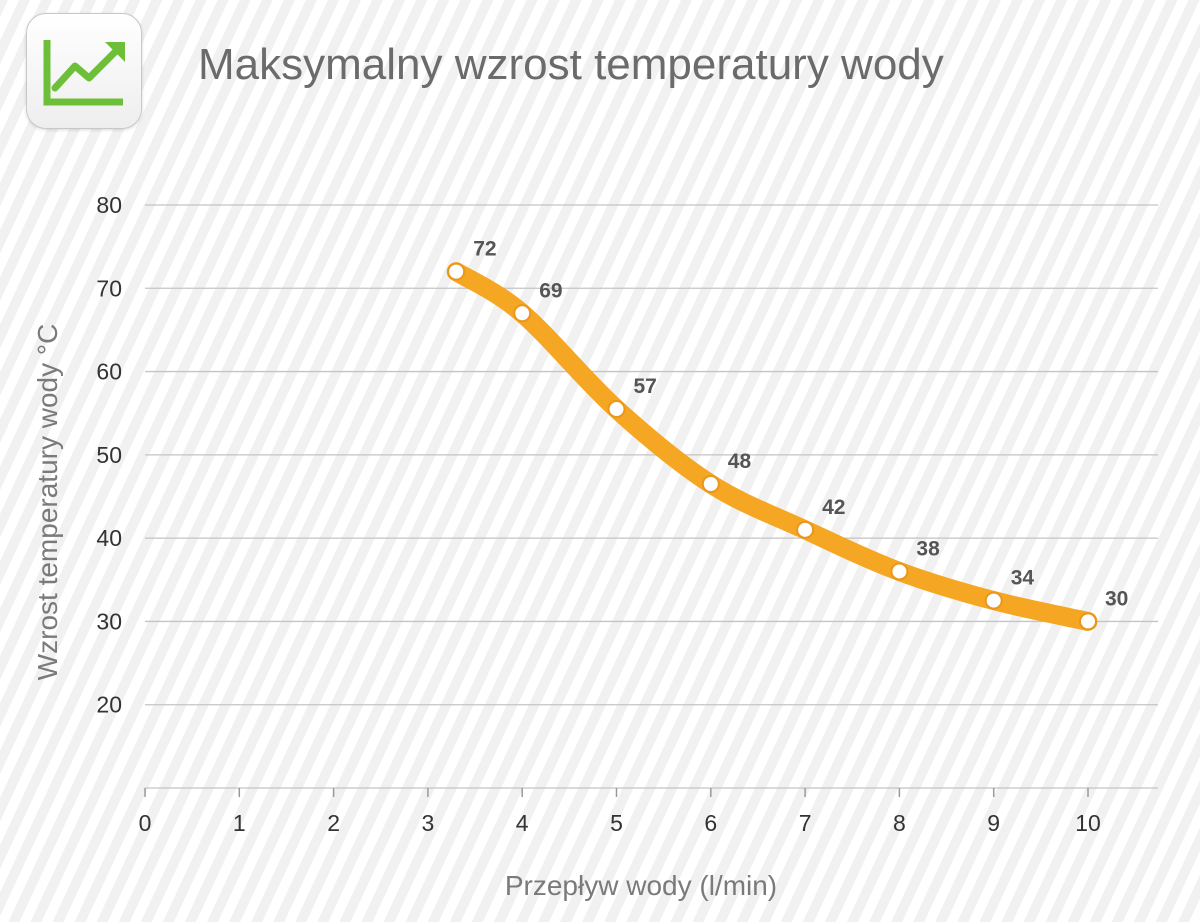 The height and width of the screenshot is (922, 1200). I want to click on x-tick-label: 3, so click(428, 823).